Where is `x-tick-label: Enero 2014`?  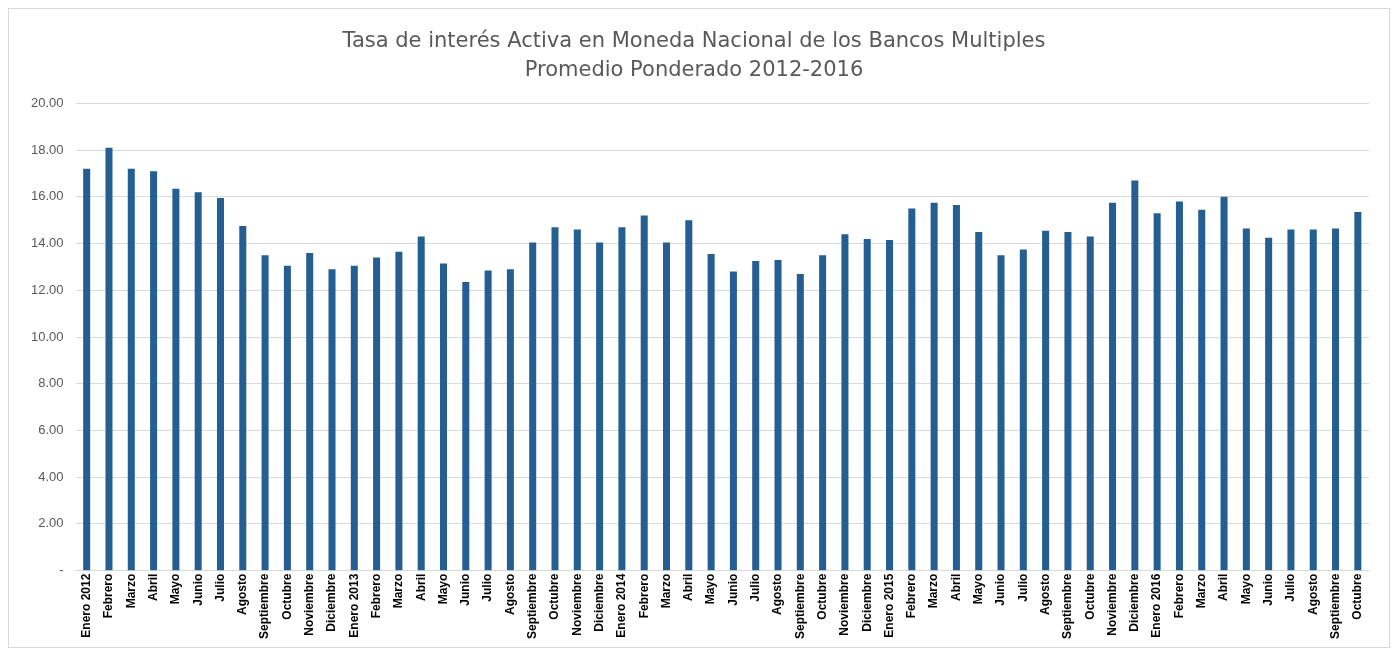
x-tick-label: Enero 2014 is located at coordinates (621, 605).